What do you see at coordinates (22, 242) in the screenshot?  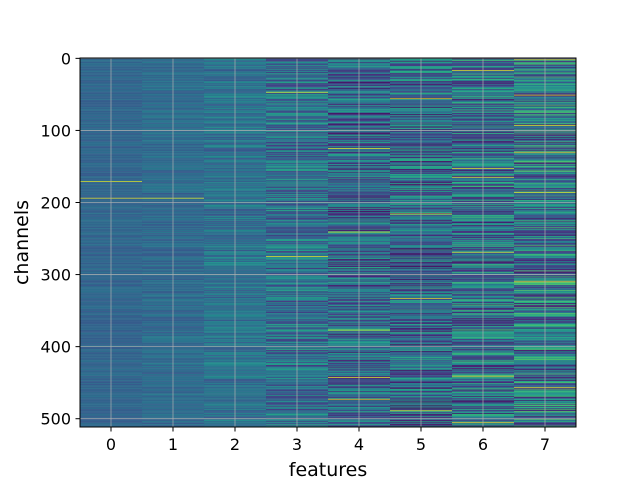 I see `y-axis-label: channels` at bounding box center [22, 242].